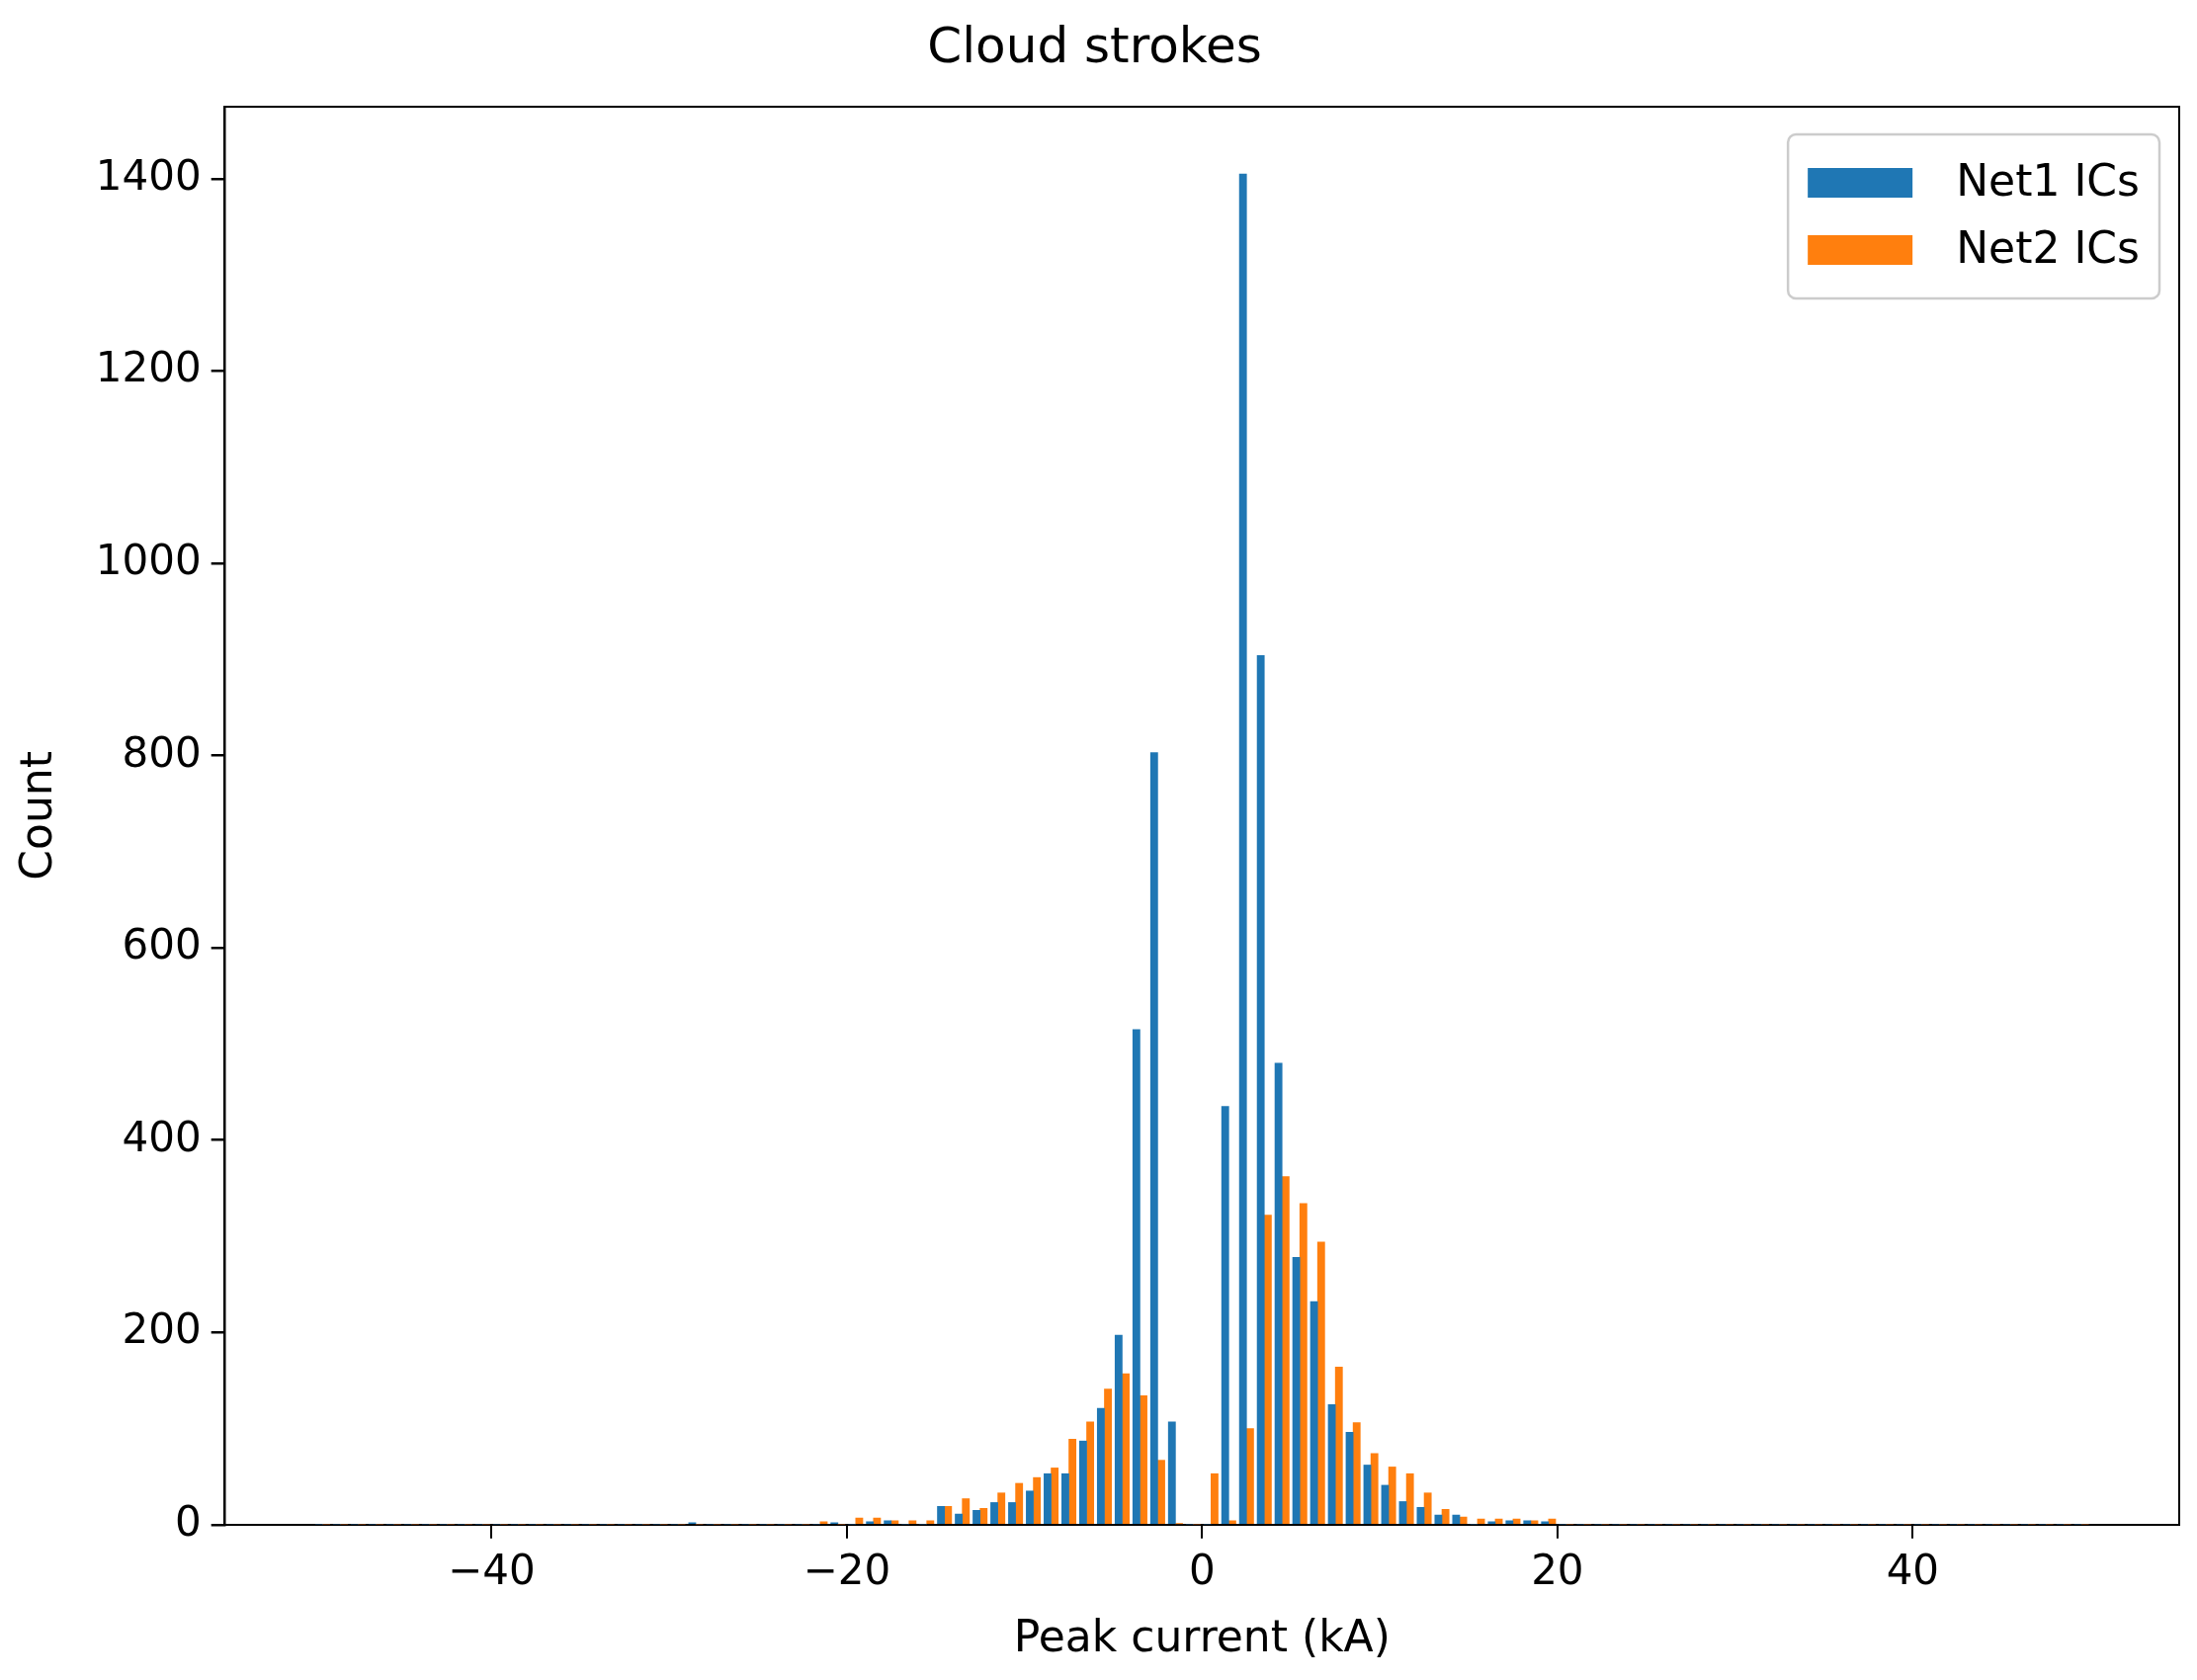 The image size is (2197, 1680). What do you see at coordinates (492, 1569) in the screenshot?
I see `x-tick-label: −40` at bounding box center [492, 1569].